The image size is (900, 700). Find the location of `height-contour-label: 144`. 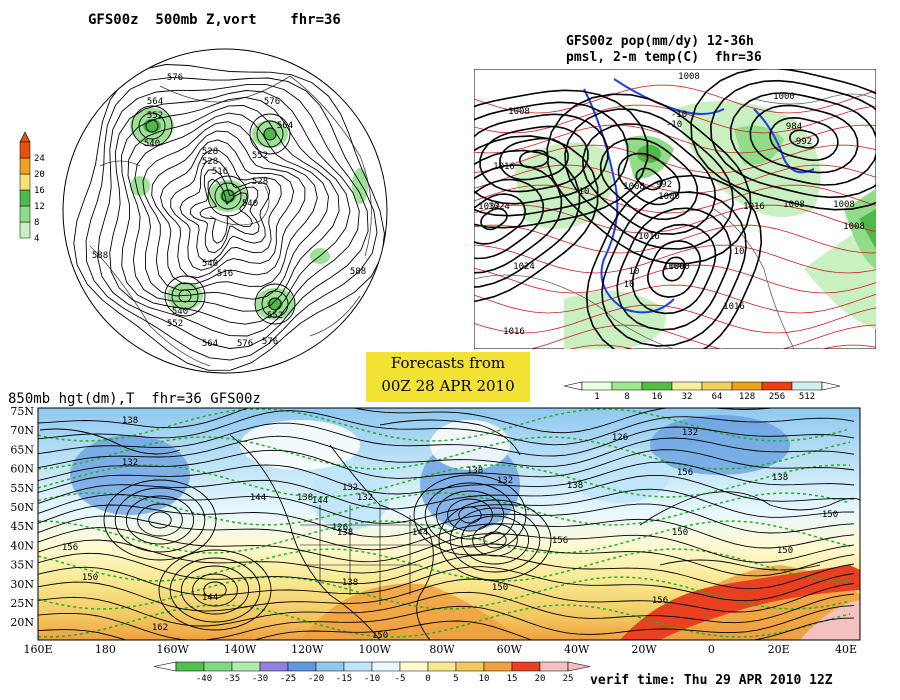

height-contour-label: 144 is located at coordinates (420, 533).